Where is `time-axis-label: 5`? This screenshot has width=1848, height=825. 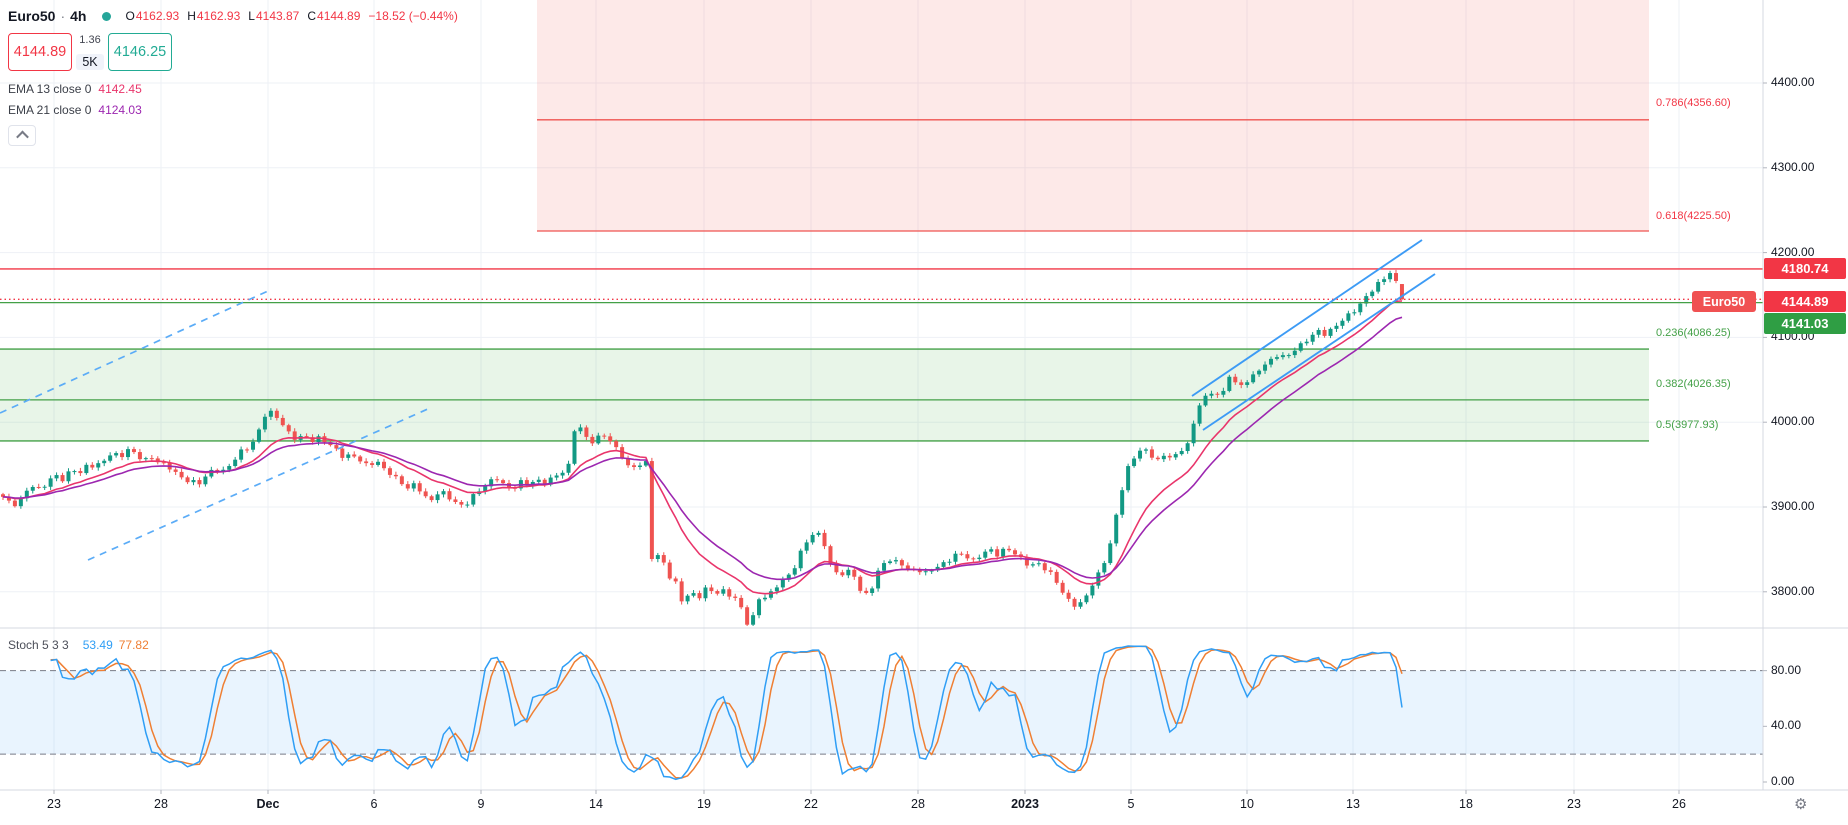 time-axis-label: 5 is located at coordinates (1131, 804).